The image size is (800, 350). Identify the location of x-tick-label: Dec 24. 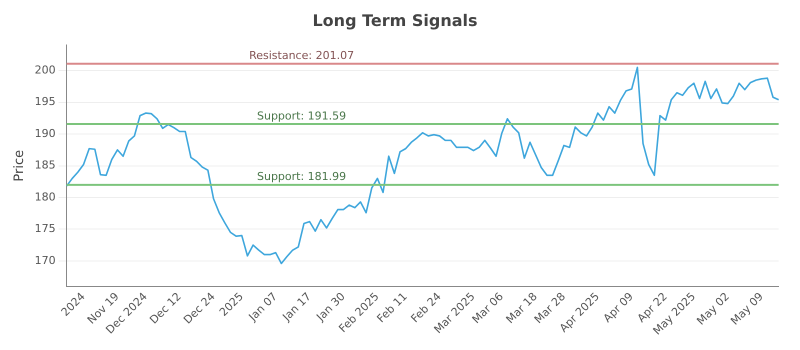
(199, 308).